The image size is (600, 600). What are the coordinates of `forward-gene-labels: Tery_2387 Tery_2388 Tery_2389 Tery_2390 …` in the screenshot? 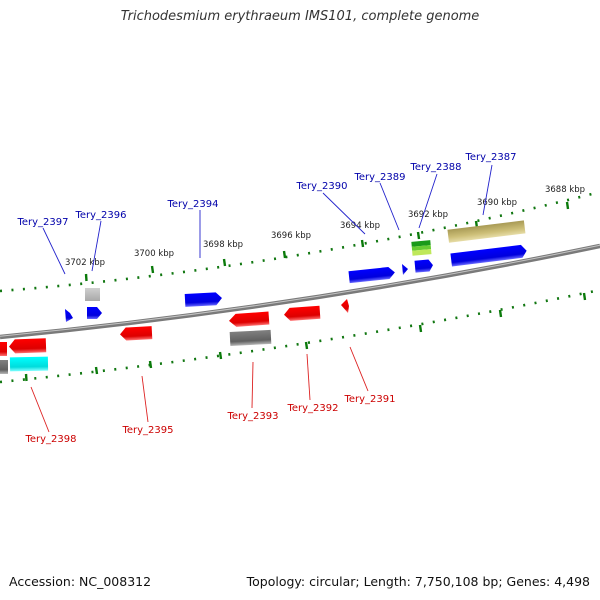 It's located at (266, 190).